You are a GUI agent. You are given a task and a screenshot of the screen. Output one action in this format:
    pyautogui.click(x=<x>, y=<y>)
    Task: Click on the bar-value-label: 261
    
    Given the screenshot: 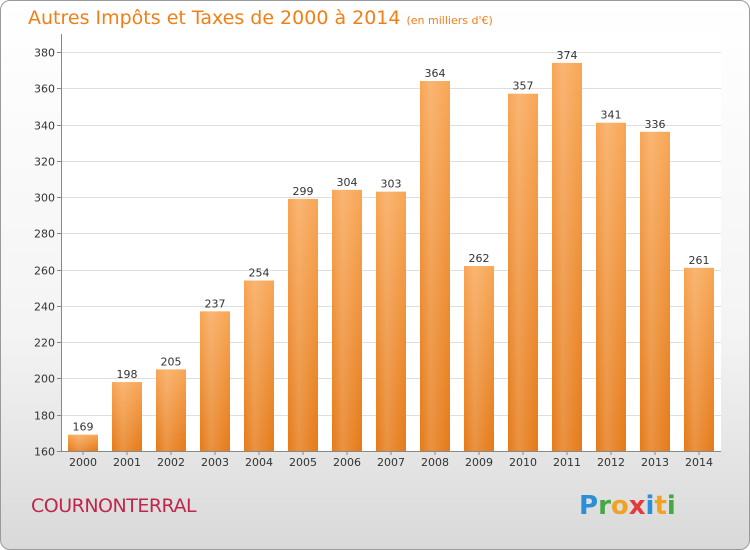 What is the action you would take?
    pyautogui.click(x=699, y=260)
    